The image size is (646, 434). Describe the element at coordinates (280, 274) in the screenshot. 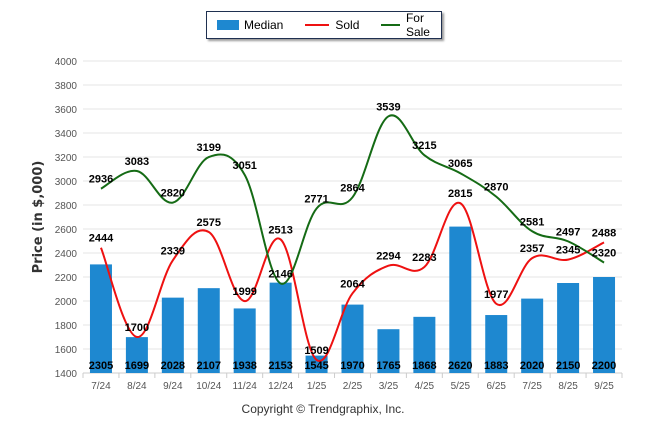

I see `data-label-for-sale: 2146` at that location.